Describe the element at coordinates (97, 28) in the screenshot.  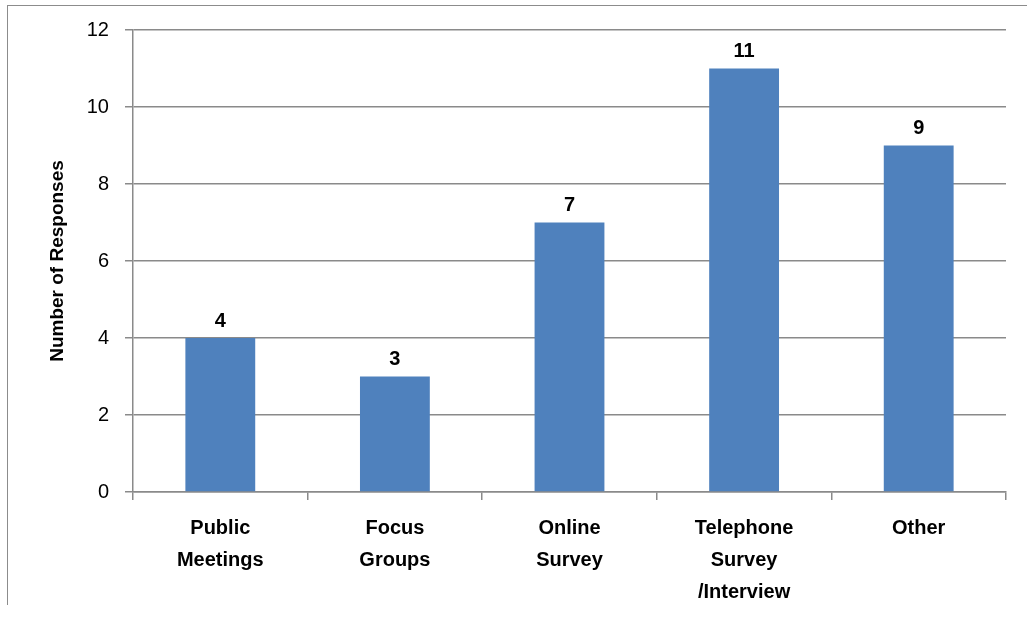
I see `y-tick-label: 12` at that location.